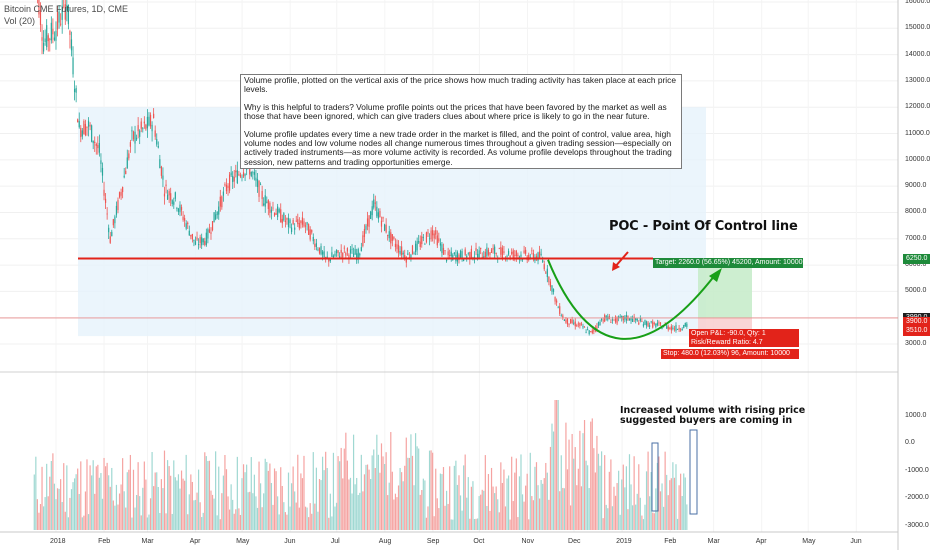 Image resolution: width=932 pixels, height=550 pixels. What do you see at coordinates (433, 541) in the screenshot?
I see `time-tick-label: Sep` at bounding box center [433, 541].